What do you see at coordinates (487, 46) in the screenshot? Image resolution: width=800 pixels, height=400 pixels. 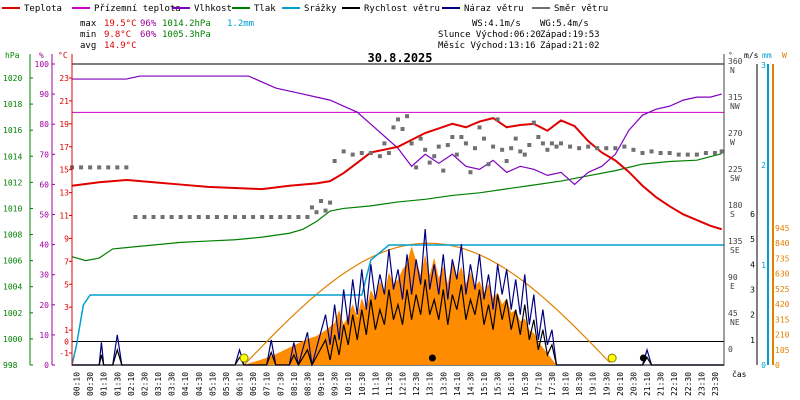 I see `info-moon: Měsíc Východ:13:16` at bounding box center [487, 46].